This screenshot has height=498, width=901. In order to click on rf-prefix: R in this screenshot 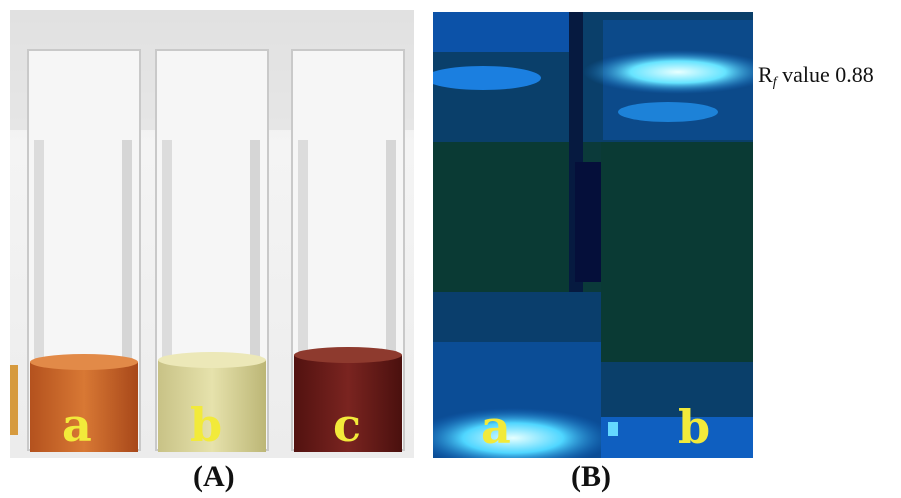, I will do `click(765, 74)`.